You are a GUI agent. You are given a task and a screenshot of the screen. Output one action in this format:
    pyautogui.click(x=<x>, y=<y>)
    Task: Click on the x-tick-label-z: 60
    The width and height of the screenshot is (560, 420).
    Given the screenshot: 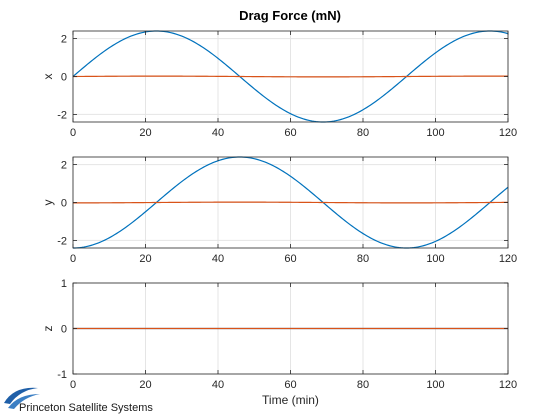 What is the action you would take?
    pyautogui.click(x=290, y=385)
    